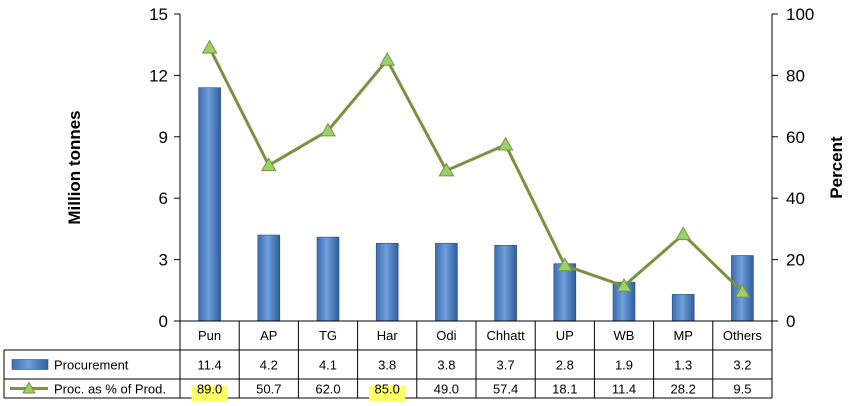  I want to click on table-cell-value: 3.2, so click(742, 365).